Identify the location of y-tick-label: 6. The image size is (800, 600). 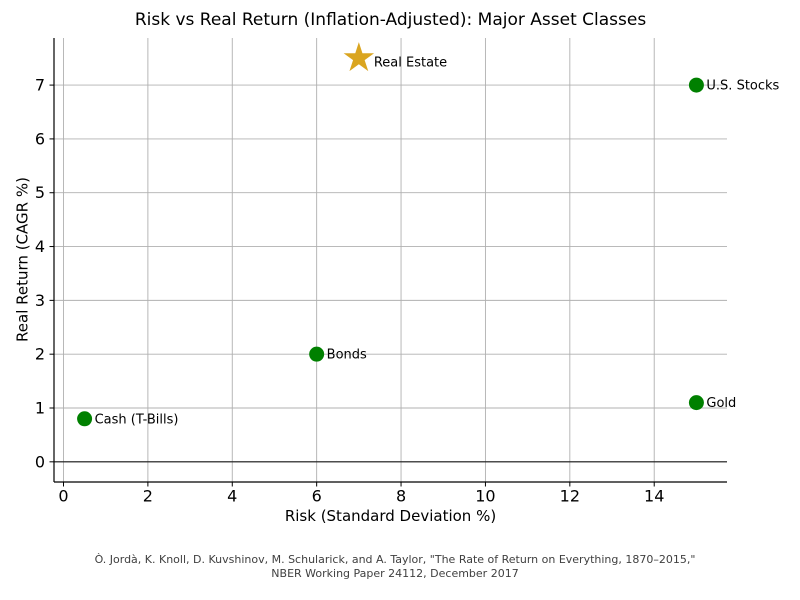
(40, 138).